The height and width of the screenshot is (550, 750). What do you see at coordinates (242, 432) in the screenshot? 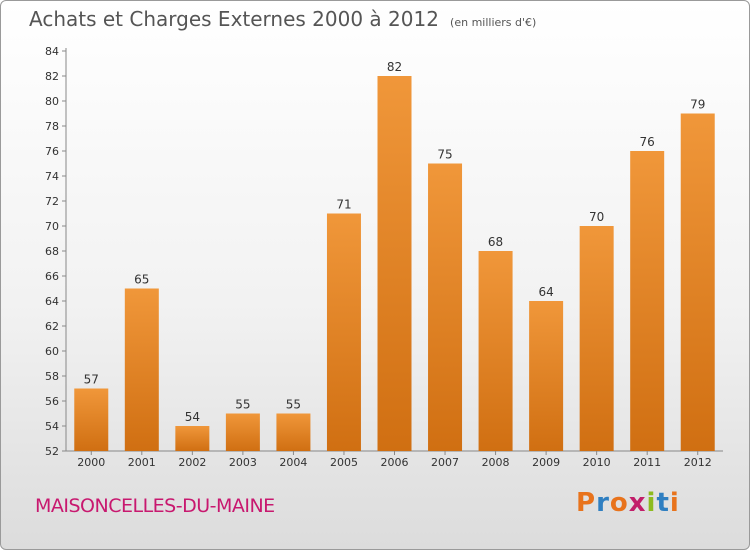
I see `bar-2003` at bounding box center [242, 432].